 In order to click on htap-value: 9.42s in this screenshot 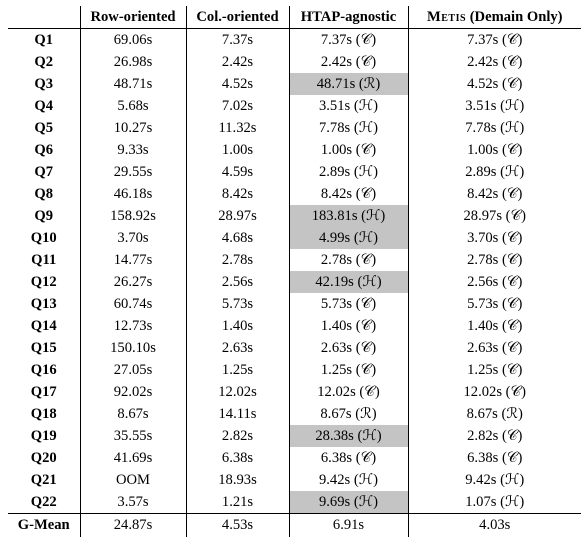, I will do `click(334, 480)`.